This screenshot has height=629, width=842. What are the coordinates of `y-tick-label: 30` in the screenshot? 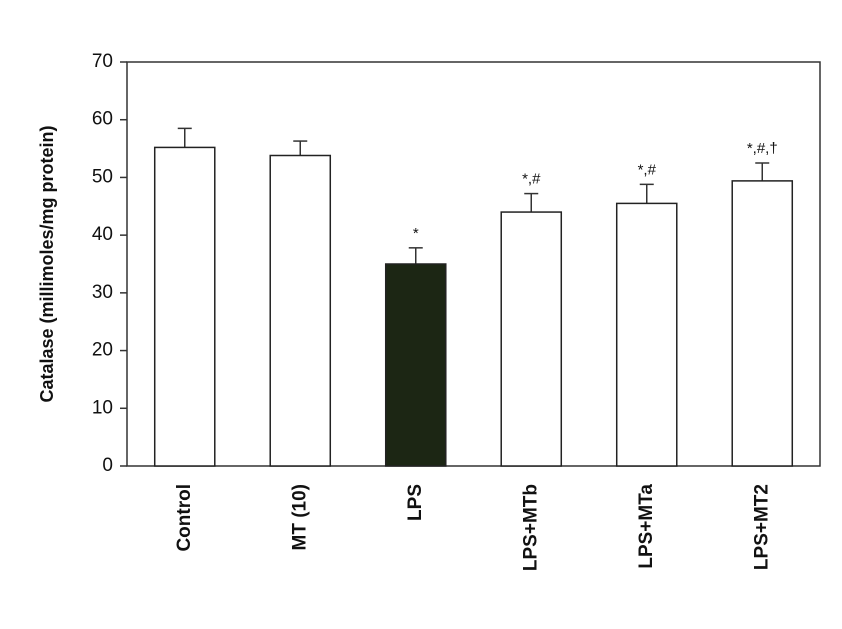 It's located at (102, 292).